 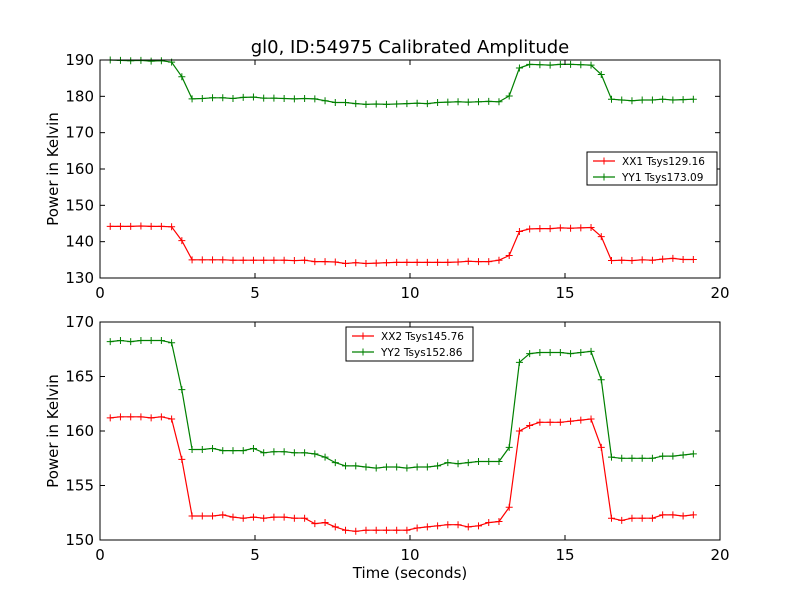 I want to click on top-x-tick-label: 20, so click(x=719, y=293).